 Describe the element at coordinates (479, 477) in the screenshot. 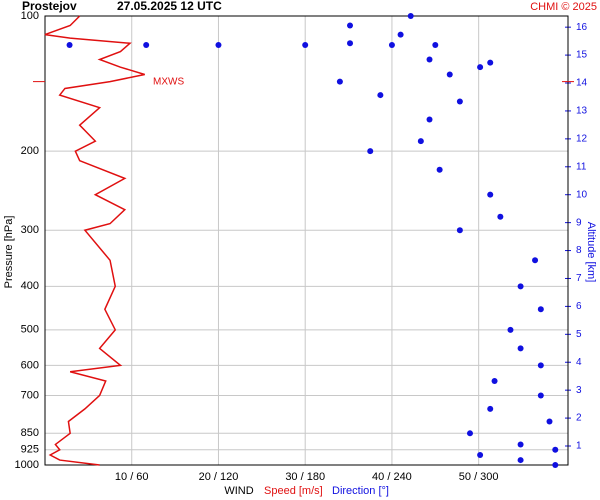

I see `x-tick-label: 50 / 300` at that location.